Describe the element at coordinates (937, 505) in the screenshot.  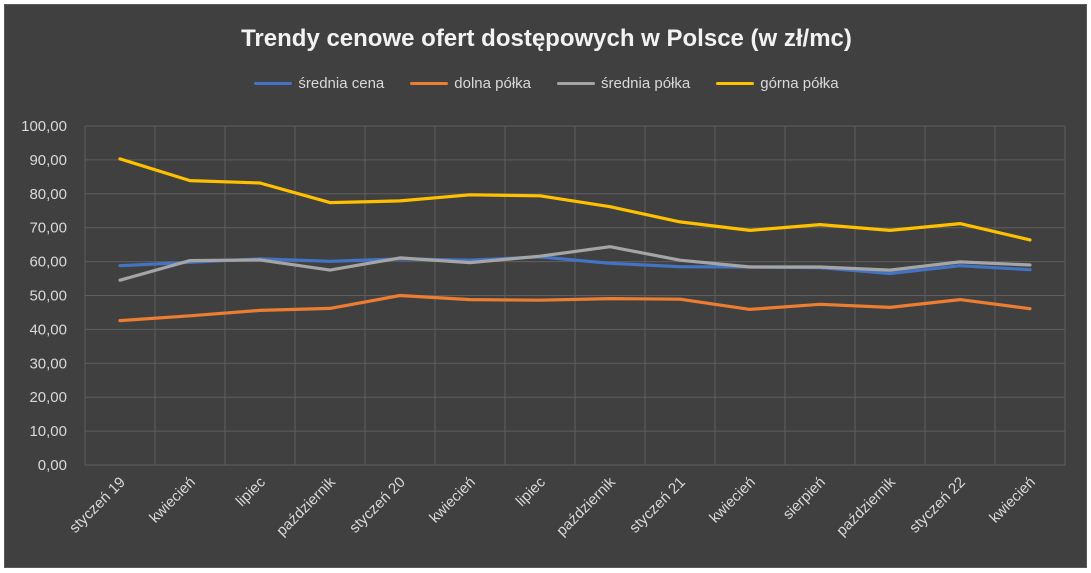
I see `x-tick-label: styczeń 22` at that location.